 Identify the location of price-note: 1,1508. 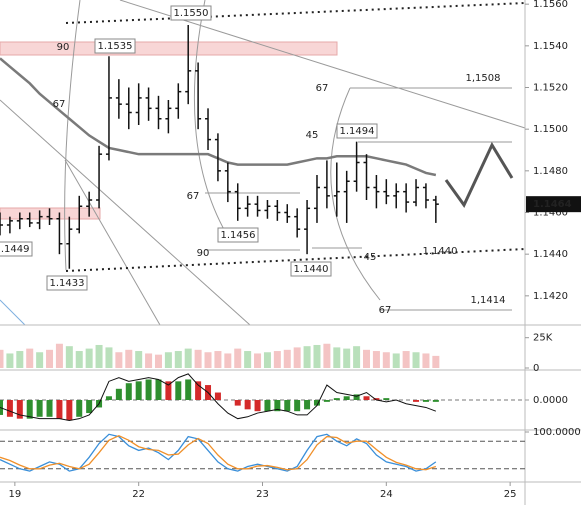
(483, 78).